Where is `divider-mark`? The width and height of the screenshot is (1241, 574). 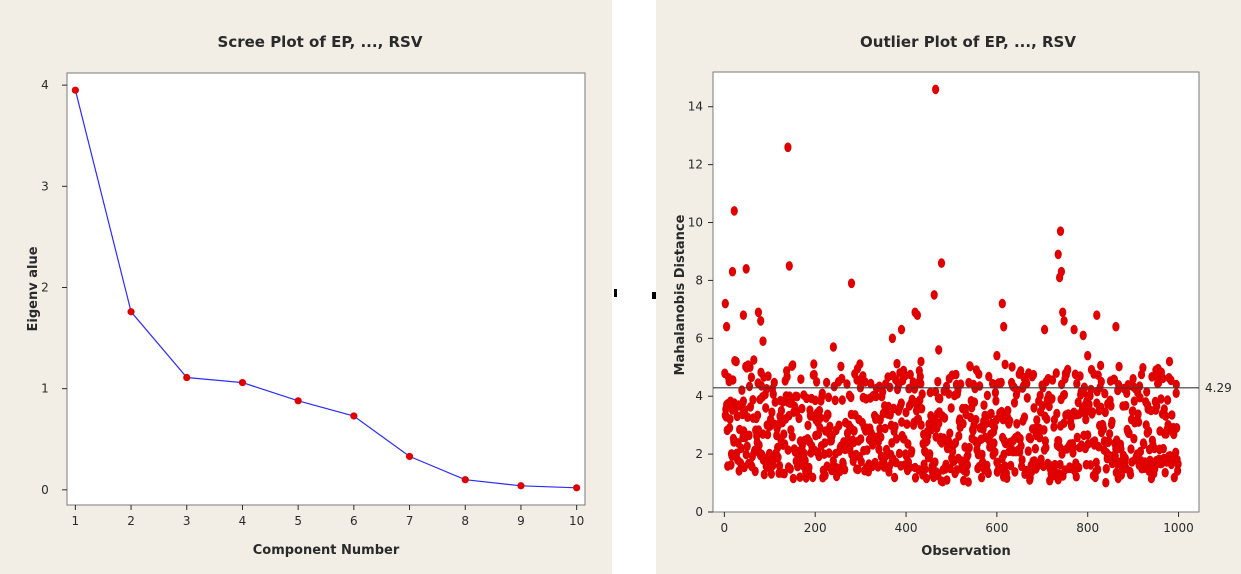
divider-mark is located at coordinates (654, 295).